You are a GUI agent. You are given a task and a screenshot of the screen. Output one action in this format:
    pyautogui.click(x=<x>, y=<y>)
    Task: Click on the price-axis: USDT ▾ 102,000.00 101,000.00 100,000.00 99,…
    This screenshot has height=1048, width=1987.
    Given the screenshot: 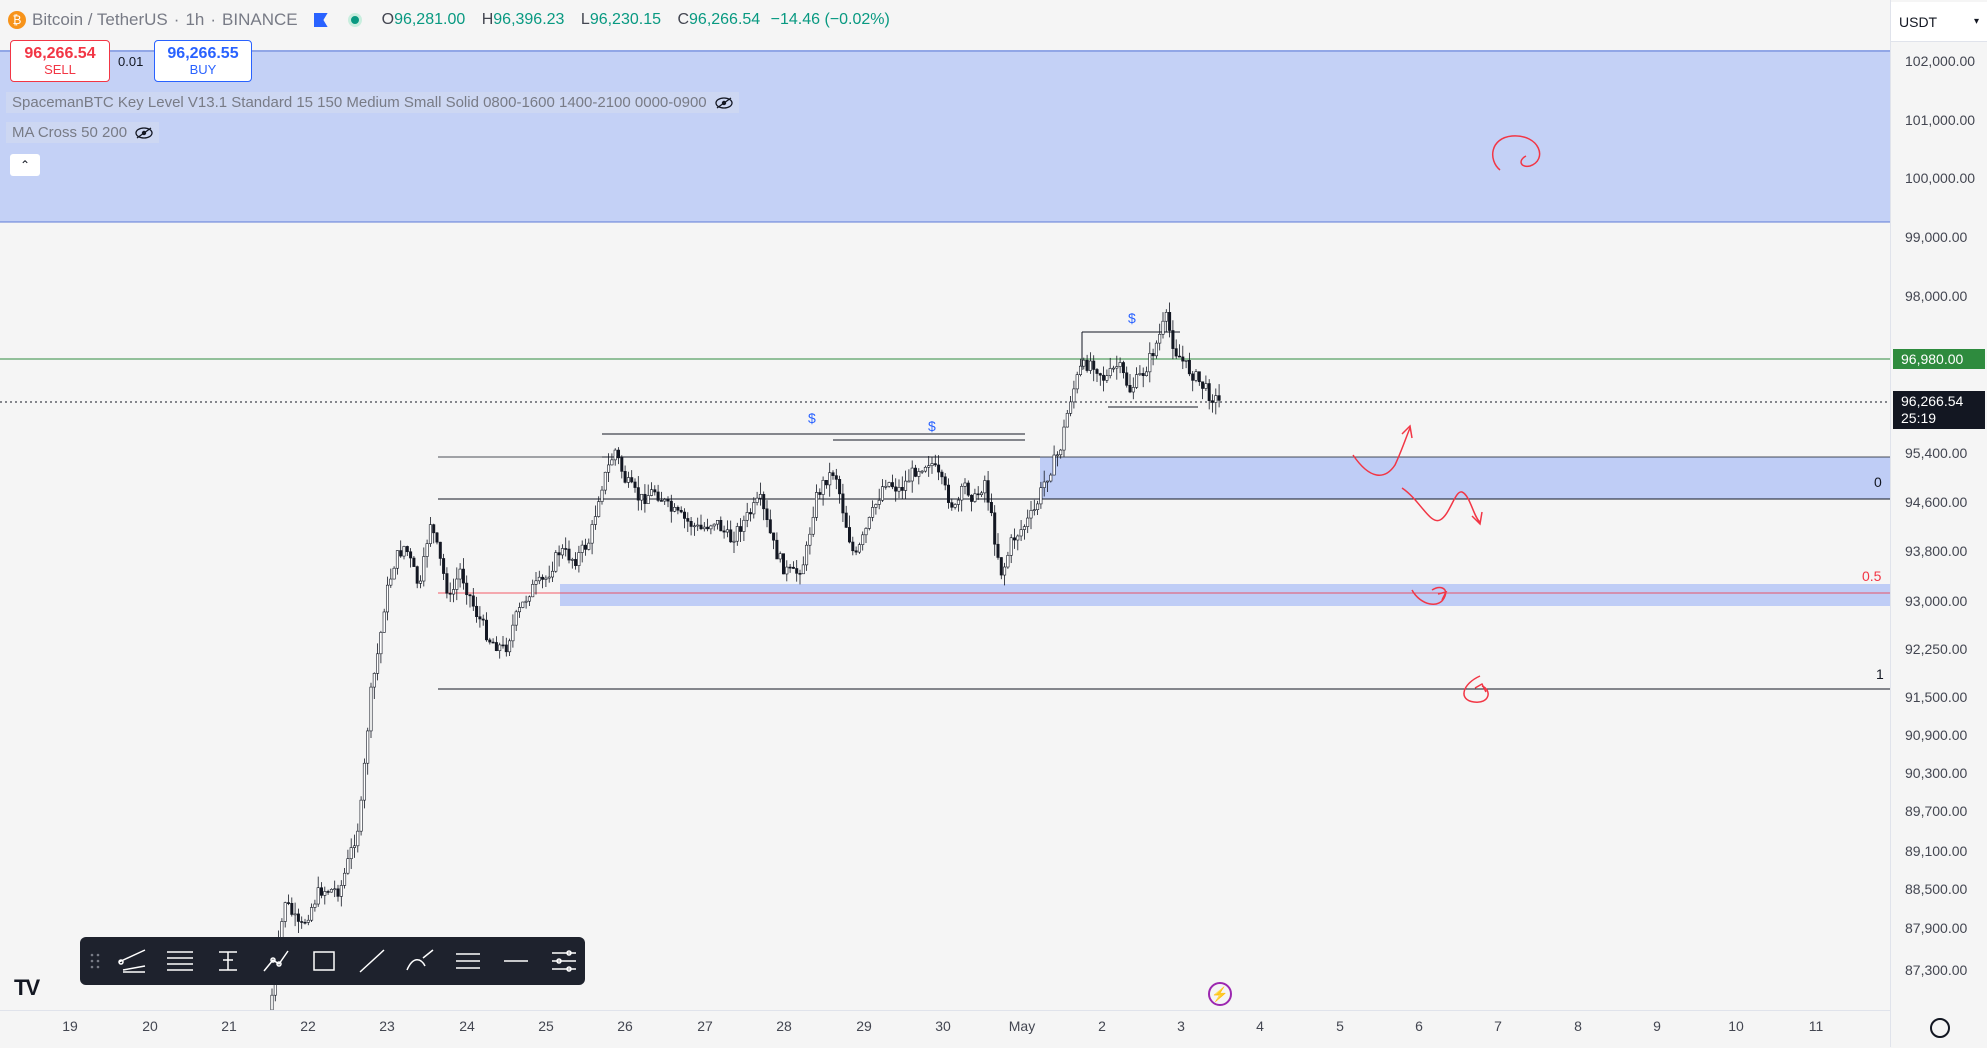 What is the action you would take?
    pyautogui.click(x=1938, y=523)
    